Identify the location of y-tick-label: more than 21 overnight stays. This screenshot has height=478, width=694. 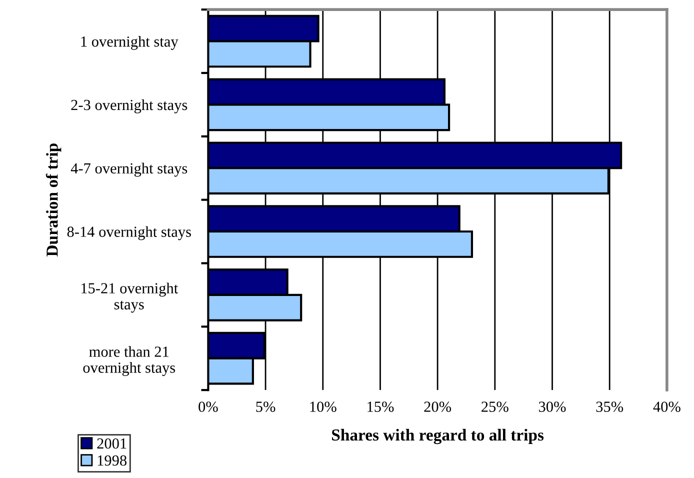
(129, 361).